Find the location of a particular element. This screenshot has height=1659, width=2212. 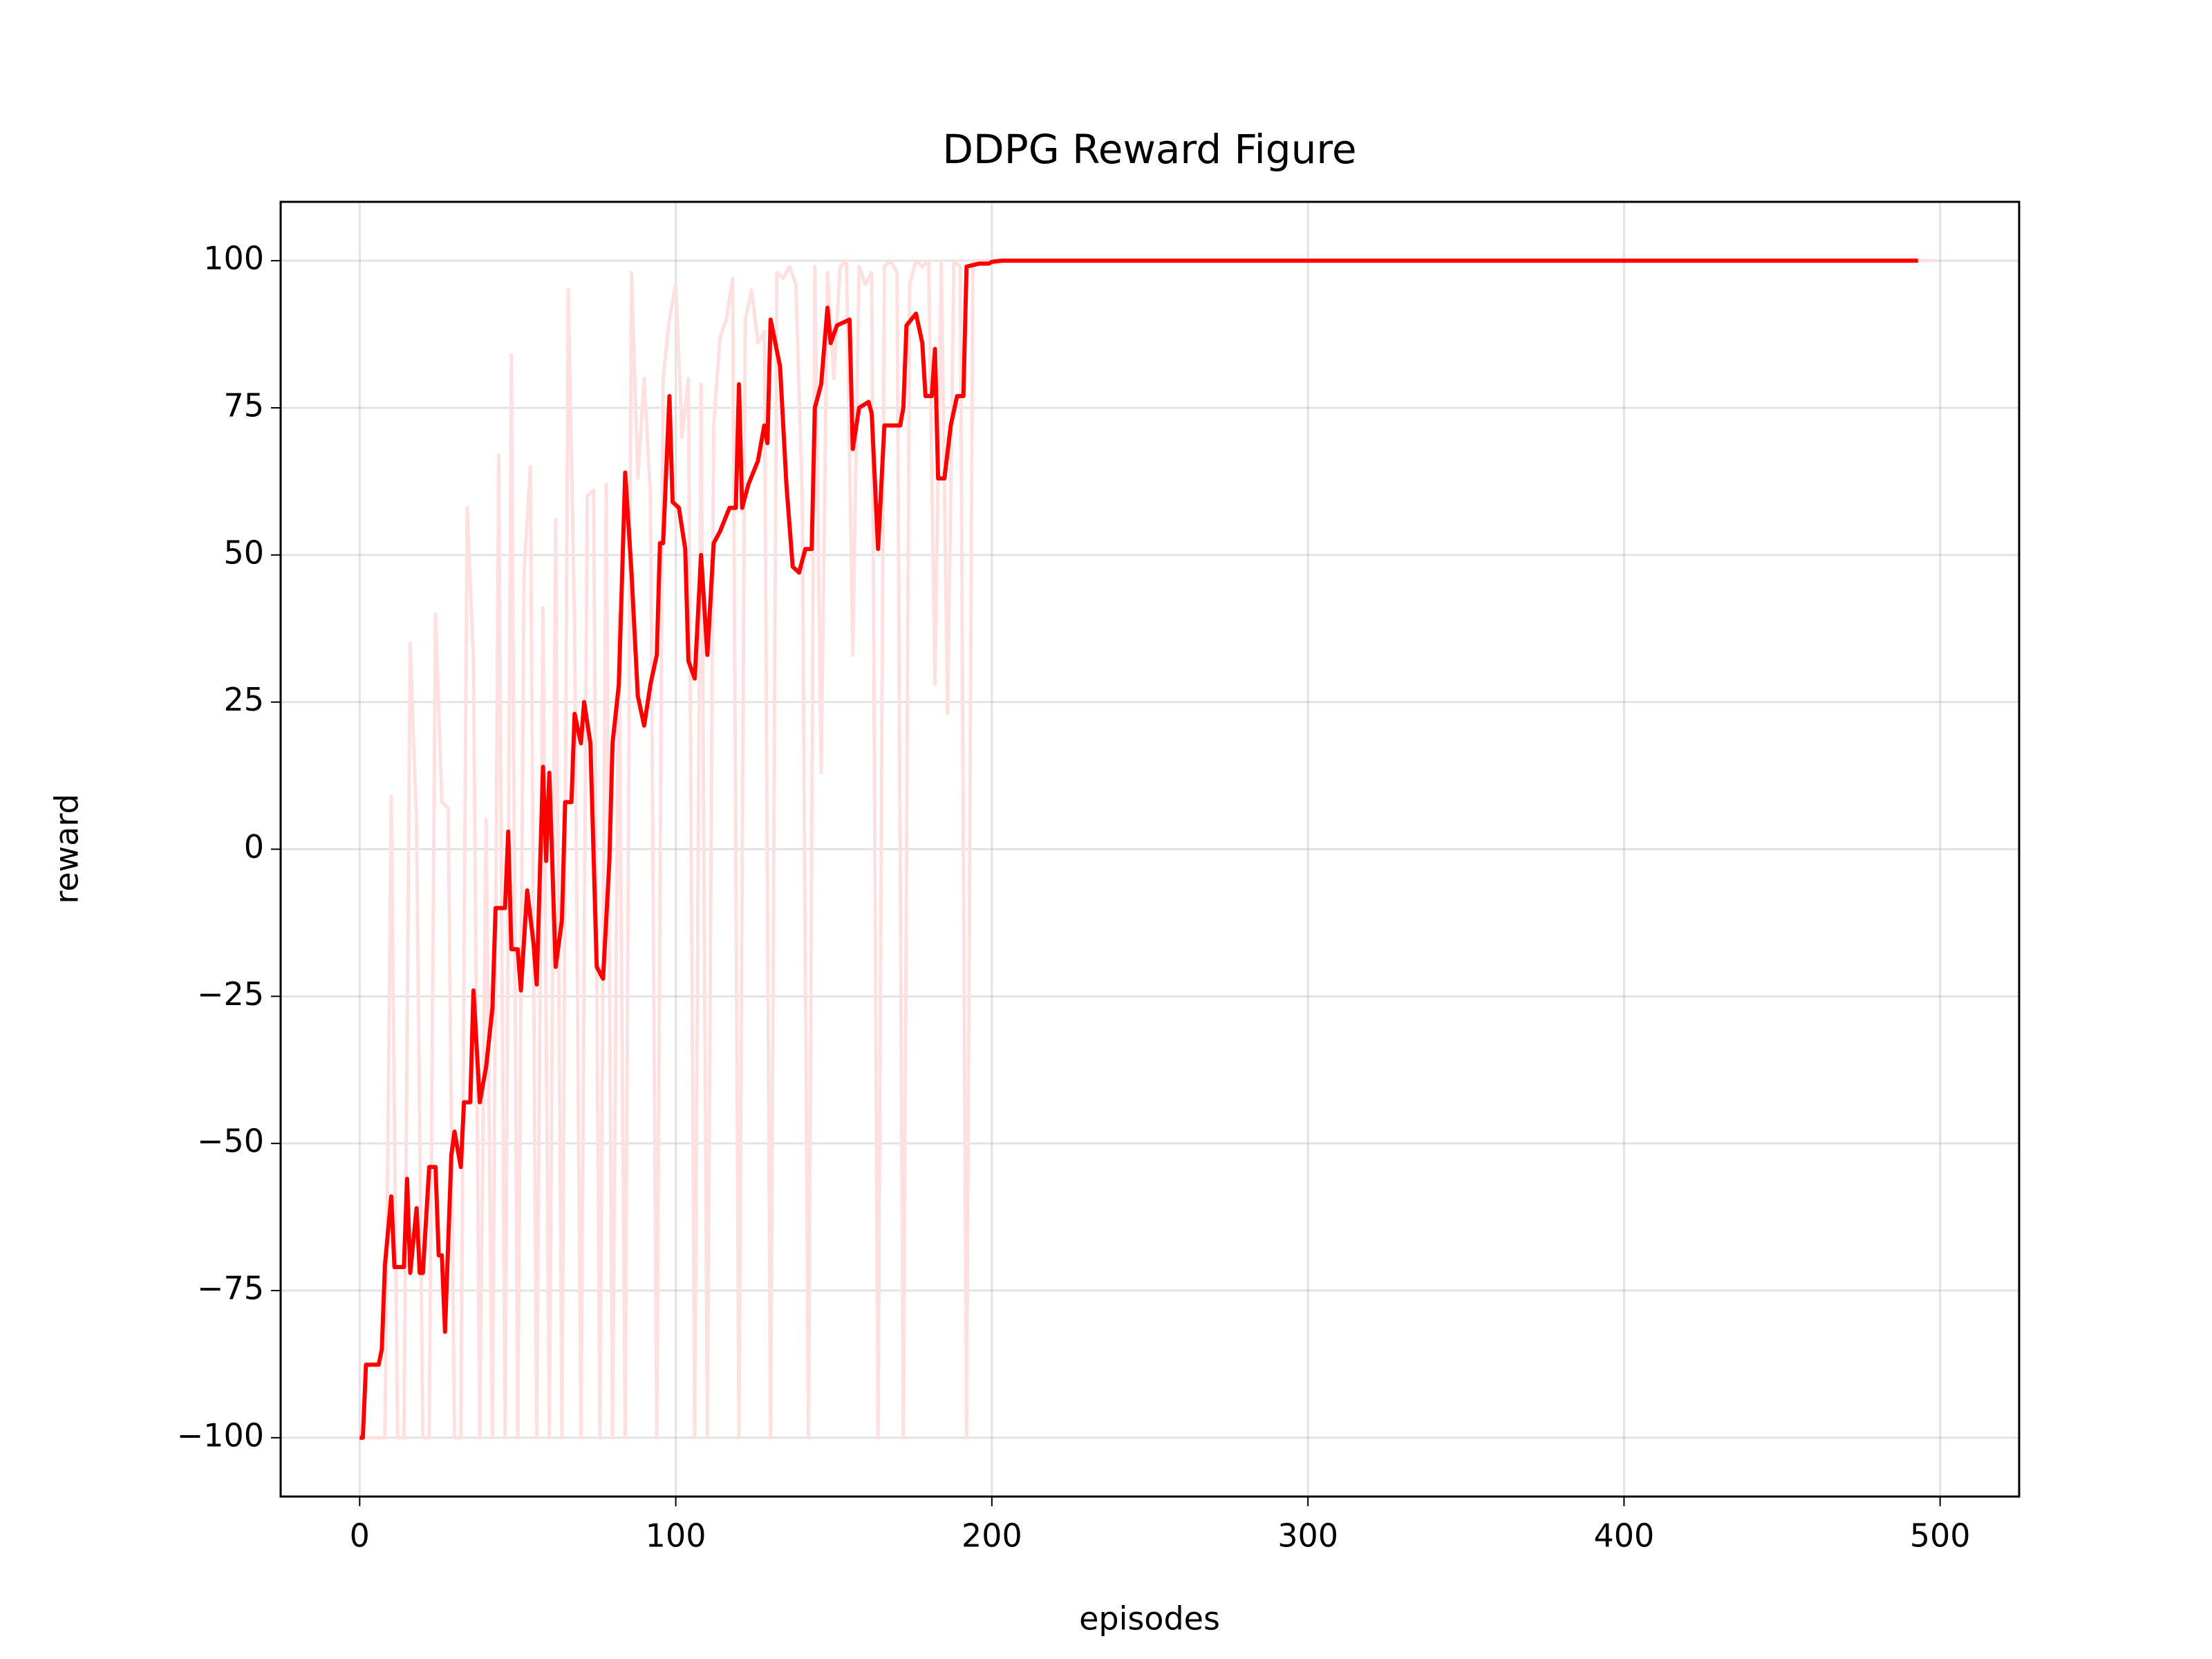

y-tick-label: 0 is located at coordinates (254, 847).